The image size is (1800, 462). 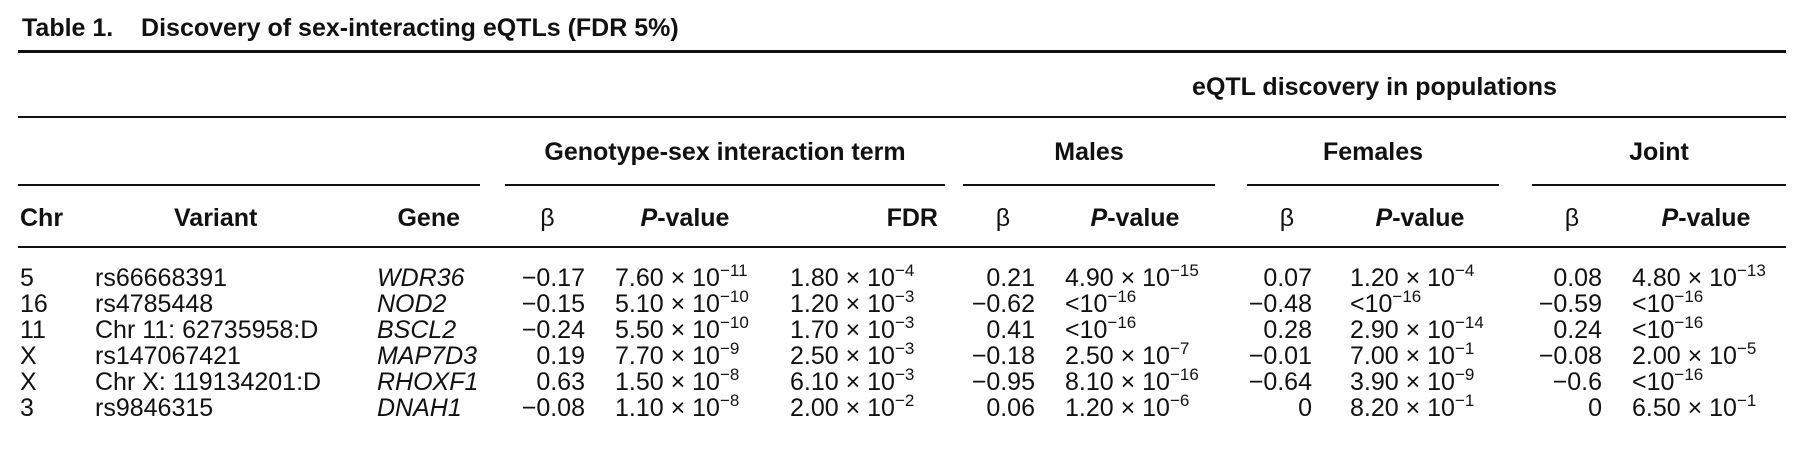 I want to click on value-mantissa: 6.10 × 10, so click(x=842, y=382).